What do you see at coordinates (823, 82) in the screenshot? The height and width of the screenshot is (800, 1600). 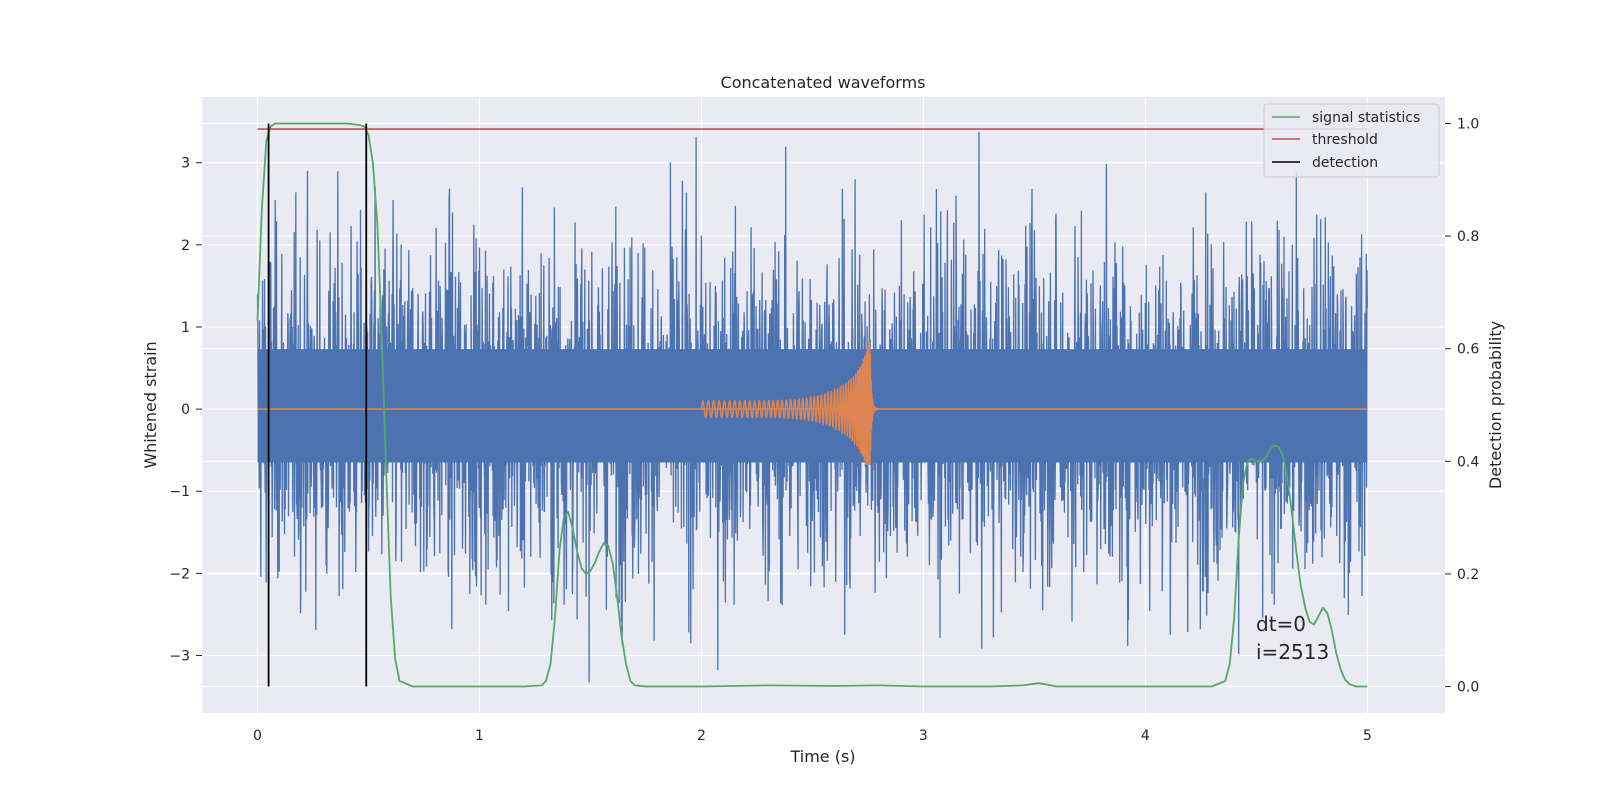 I see `chart-title: Concatenated waveforms` at bounding box center [823, 82].